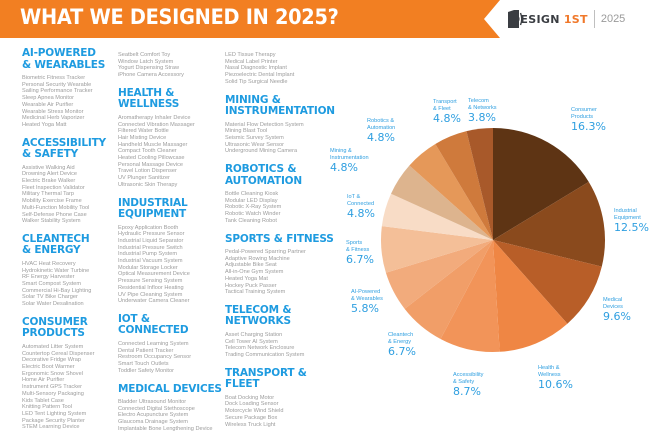 This screenshot has height=447, width=670. I want to click on product-item: Electro Acupuncture System, so click(153, 415).